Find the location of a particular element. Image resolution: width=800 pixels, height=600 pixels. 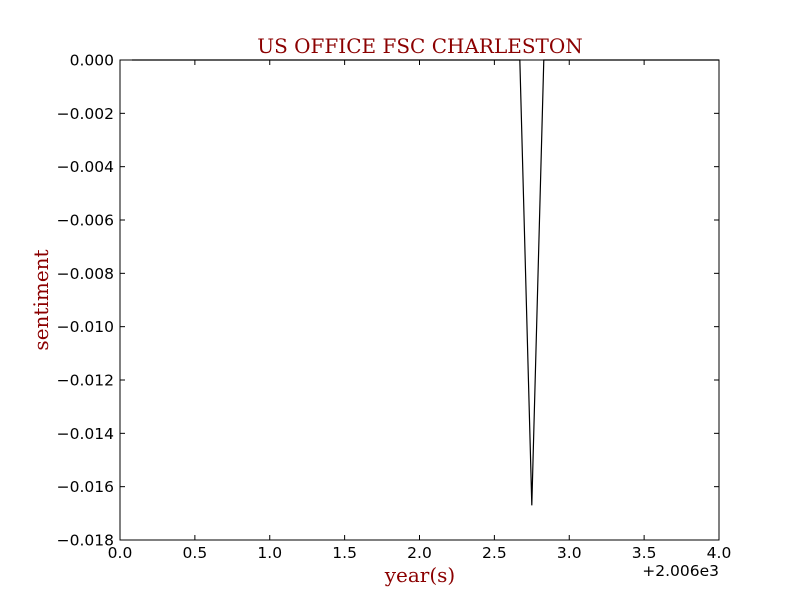

y-tick-label: −0.016 is located at coordinates (85, 487).